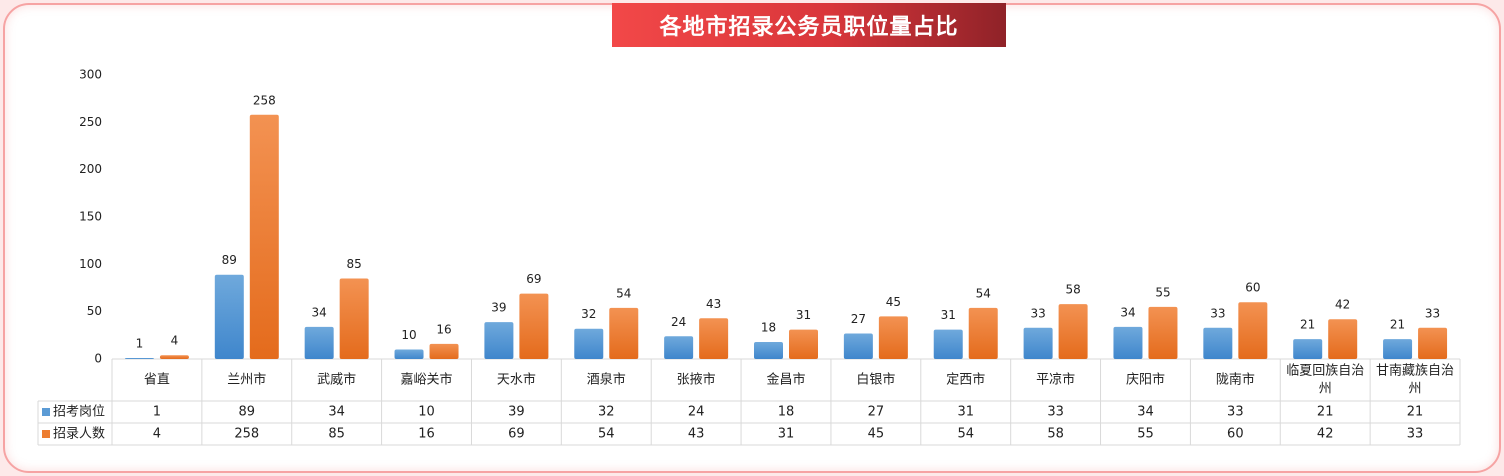 This screenshot has width=1504, height=476. Describe the element at coordinates (786, 412) in the screenshot. I see `table-value: 18` at that location.